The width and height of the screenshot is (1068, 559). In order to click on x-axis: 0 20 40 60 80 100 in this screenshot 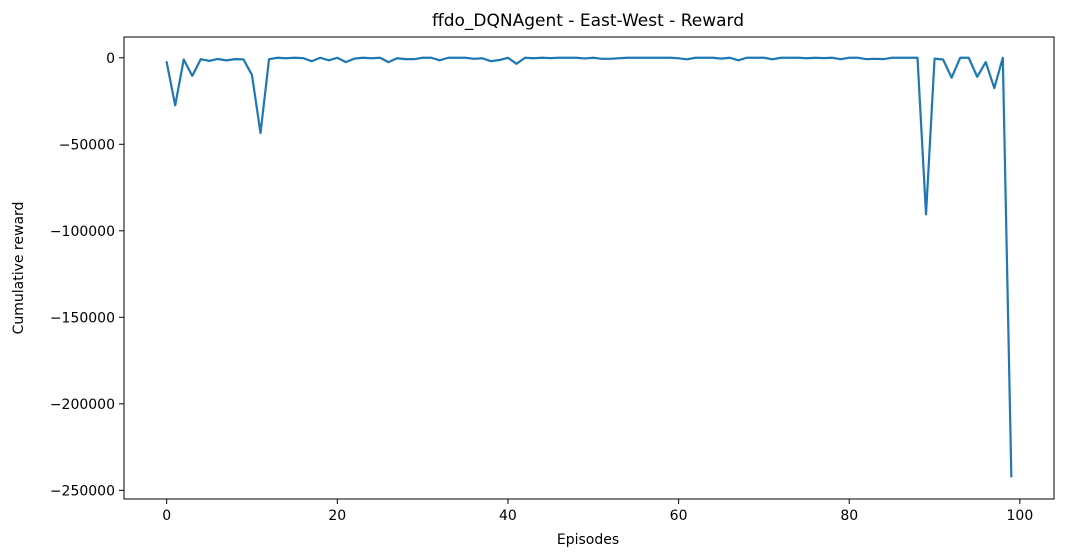, I will do `click(597, 511)`.